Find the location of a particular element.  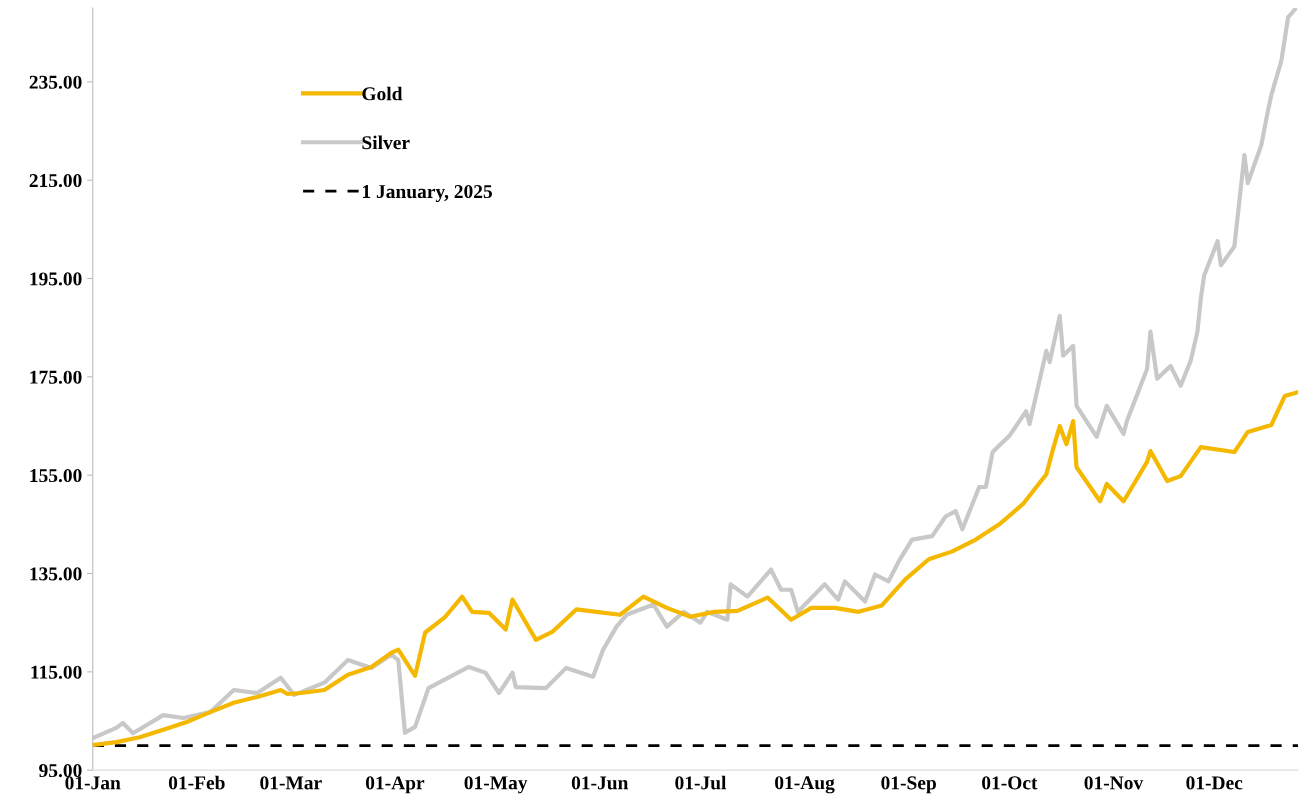

x-tick-label: 01-Mar is located at coordinates (291, 783).